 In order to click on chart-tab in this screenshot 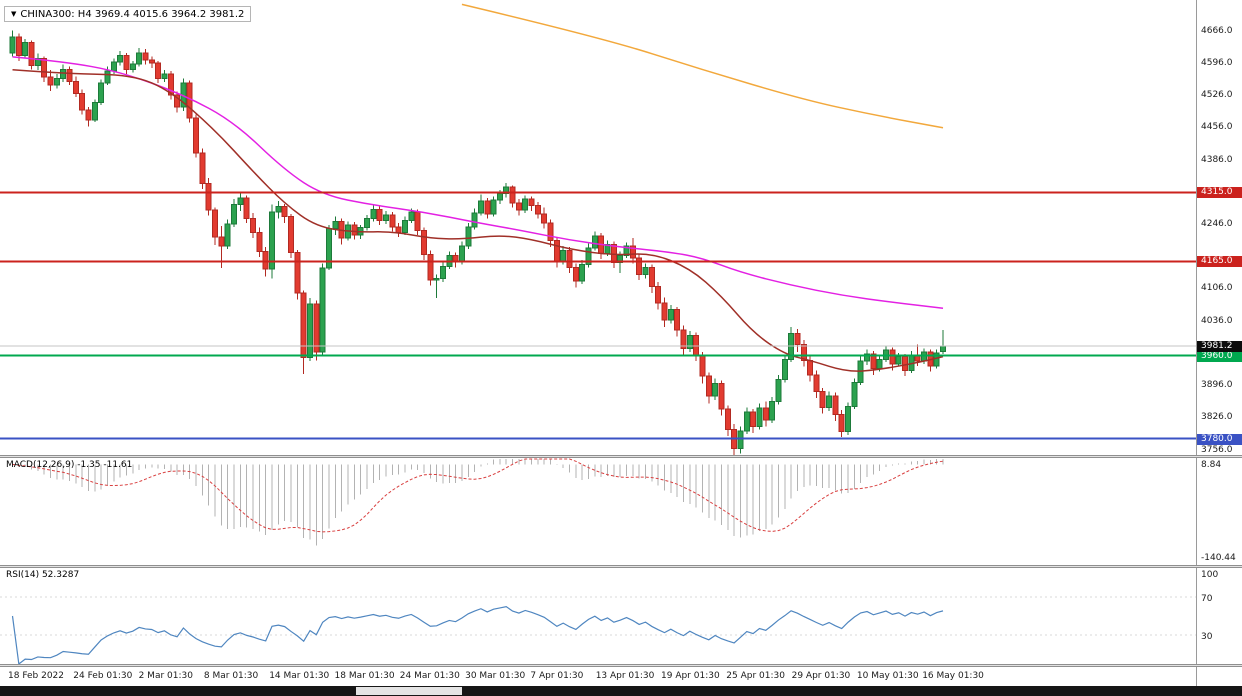, I will do `click(409, 691)`.